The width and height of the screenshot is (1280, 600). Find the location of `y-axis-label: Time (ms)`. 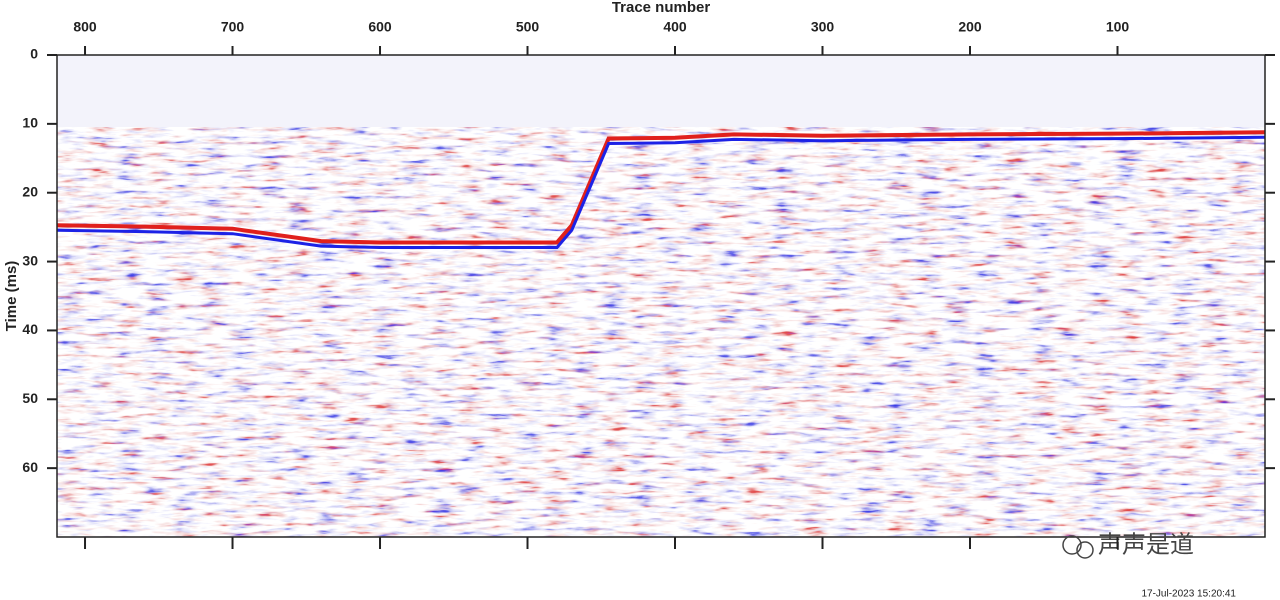

y-axis-label: Time (ms) is located at coordinates (11, 296).